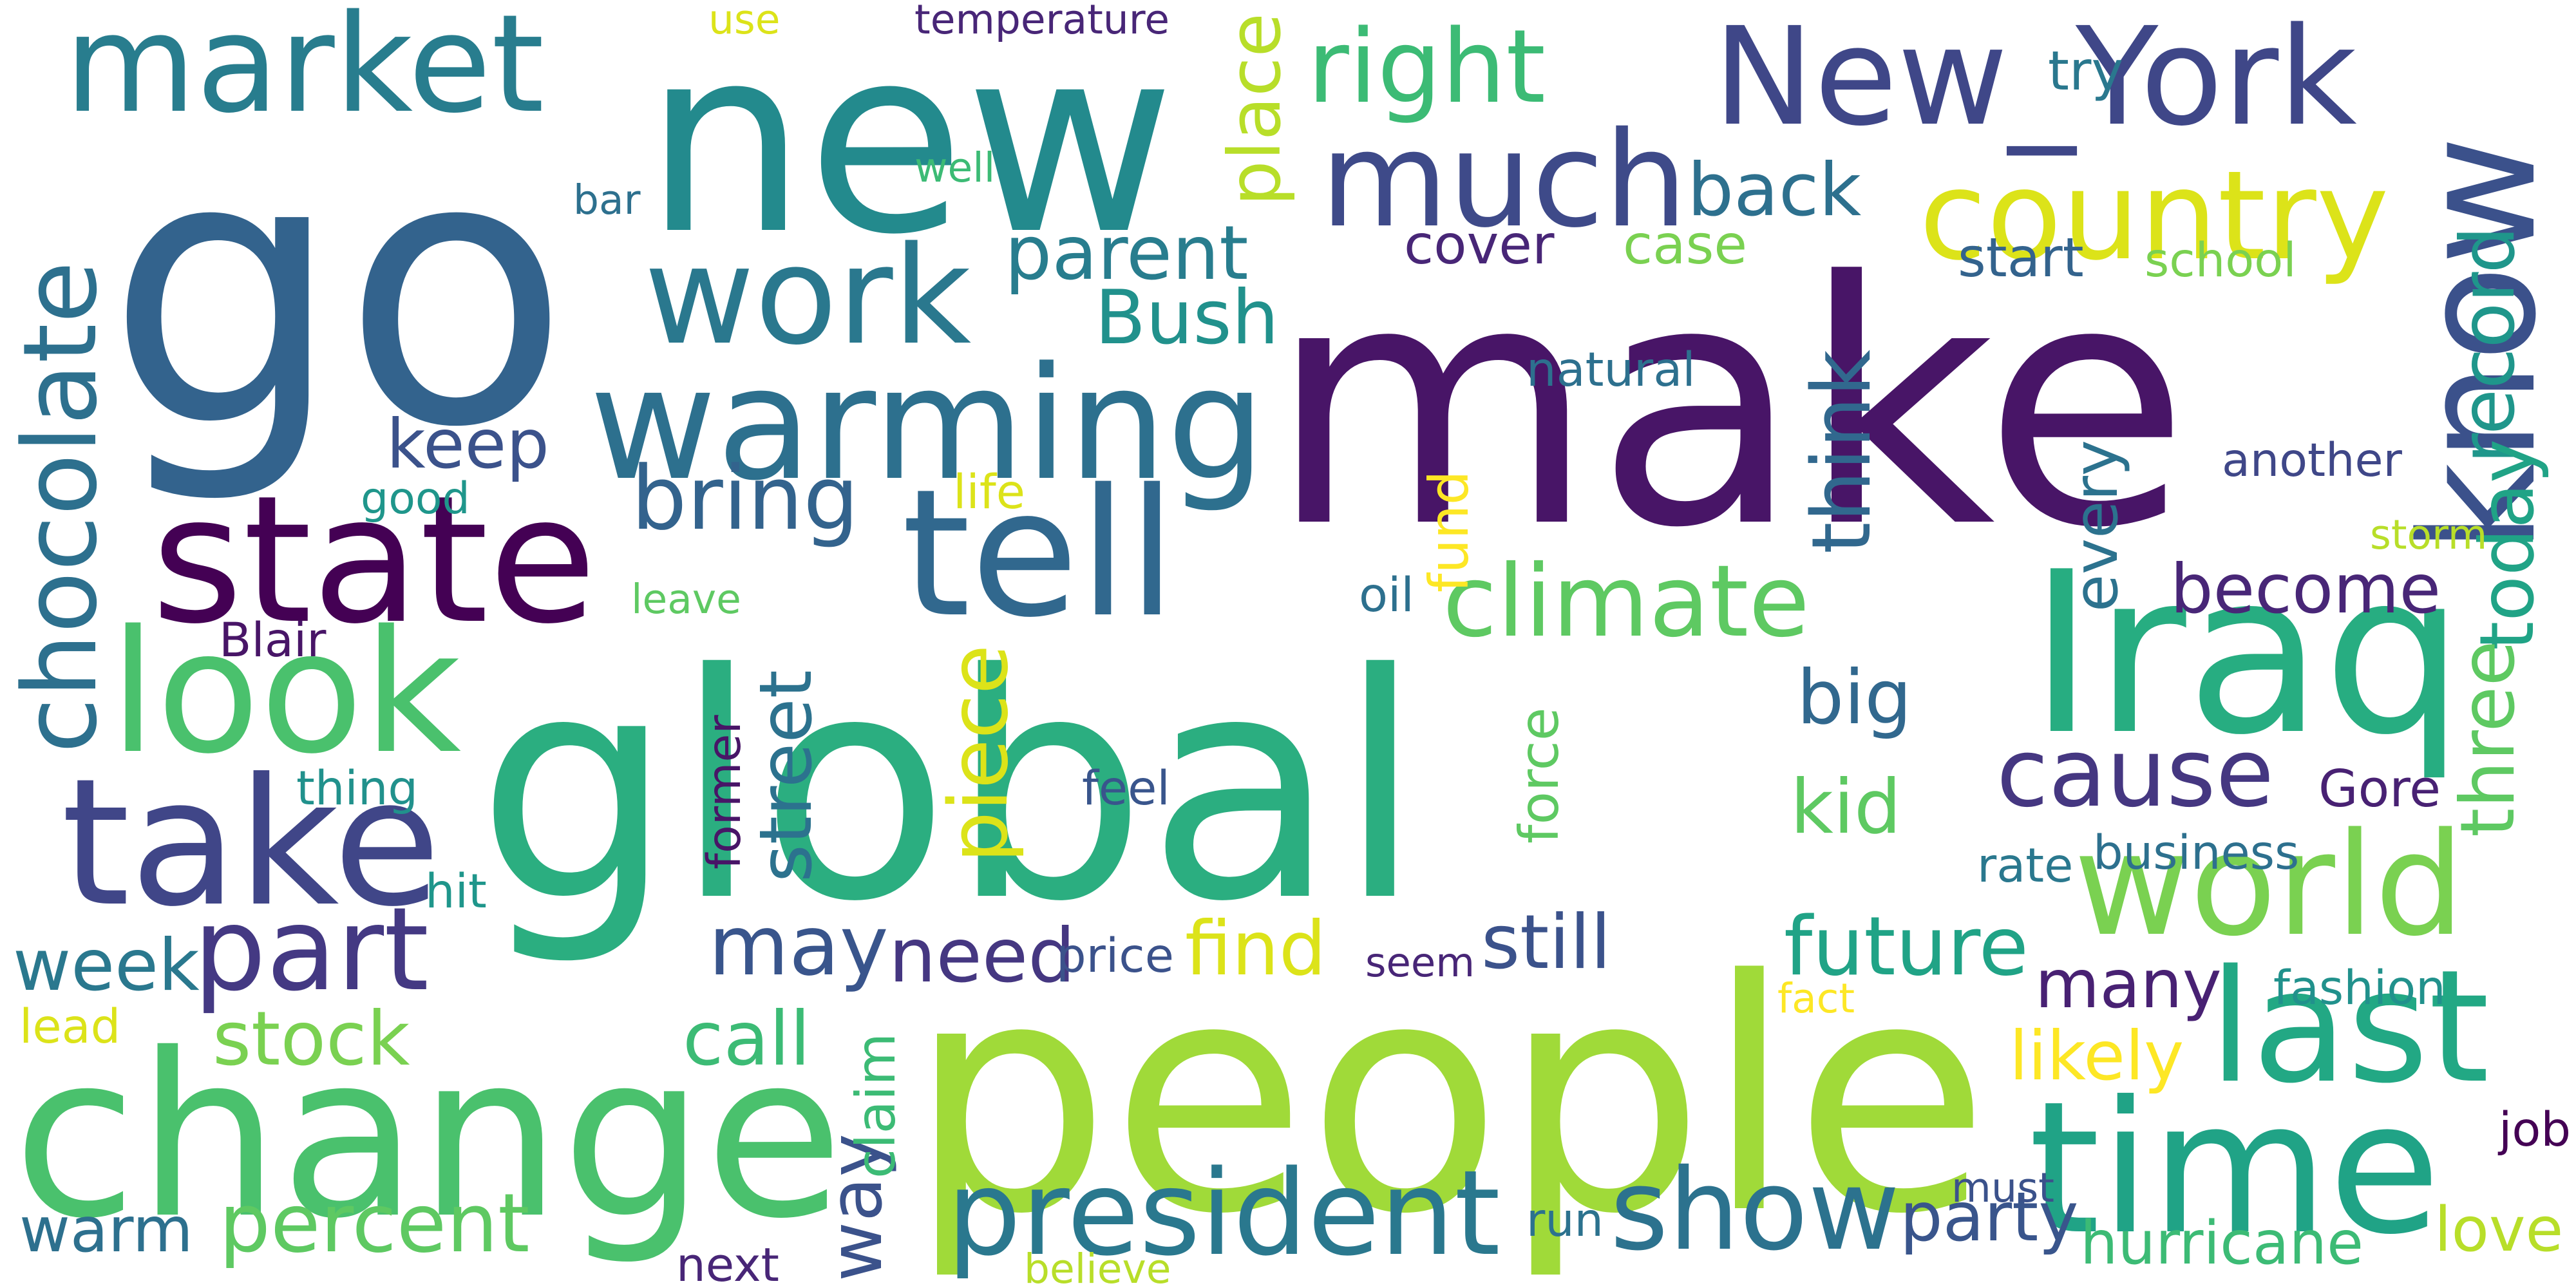 The height and width of the screenshot is (1288, 2576). I want to click on word-chocolate: chocolate, so click(61, 507).